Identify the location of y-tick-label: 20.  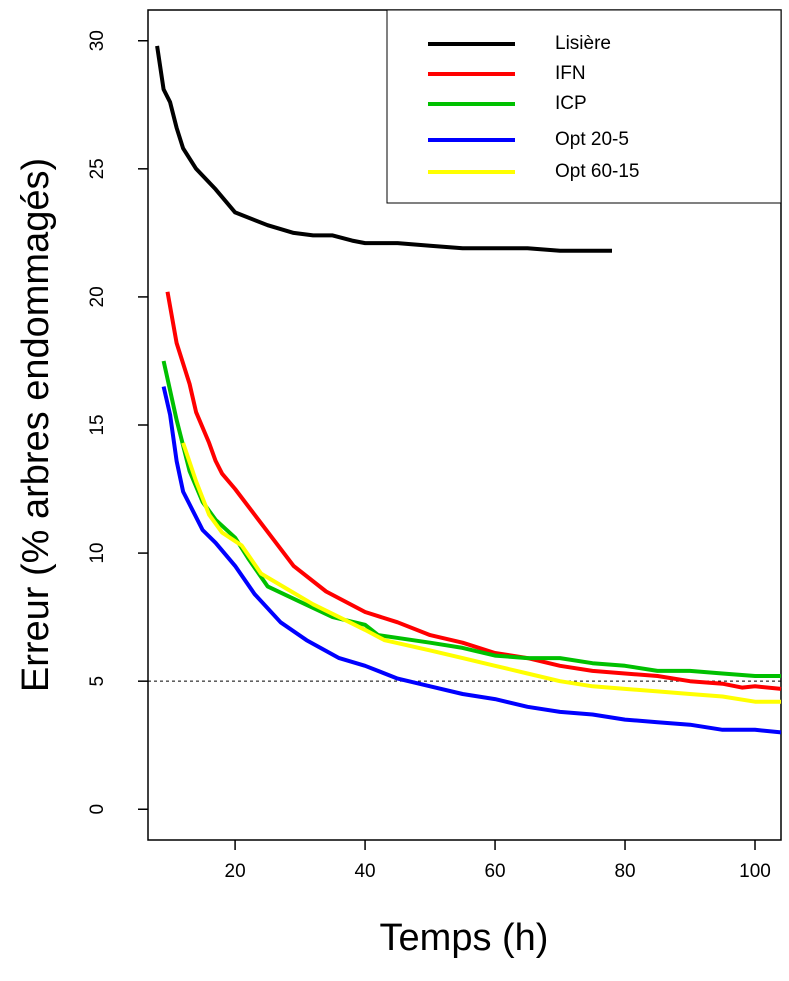
(97, 296).